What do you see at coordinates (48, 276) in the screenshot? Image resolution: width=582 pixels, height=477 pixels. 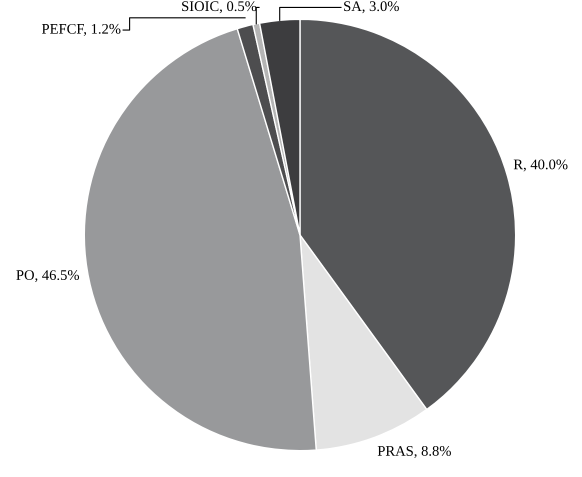 I see `slice-label: PO, 46.5%` at bounding box center [48, 276].